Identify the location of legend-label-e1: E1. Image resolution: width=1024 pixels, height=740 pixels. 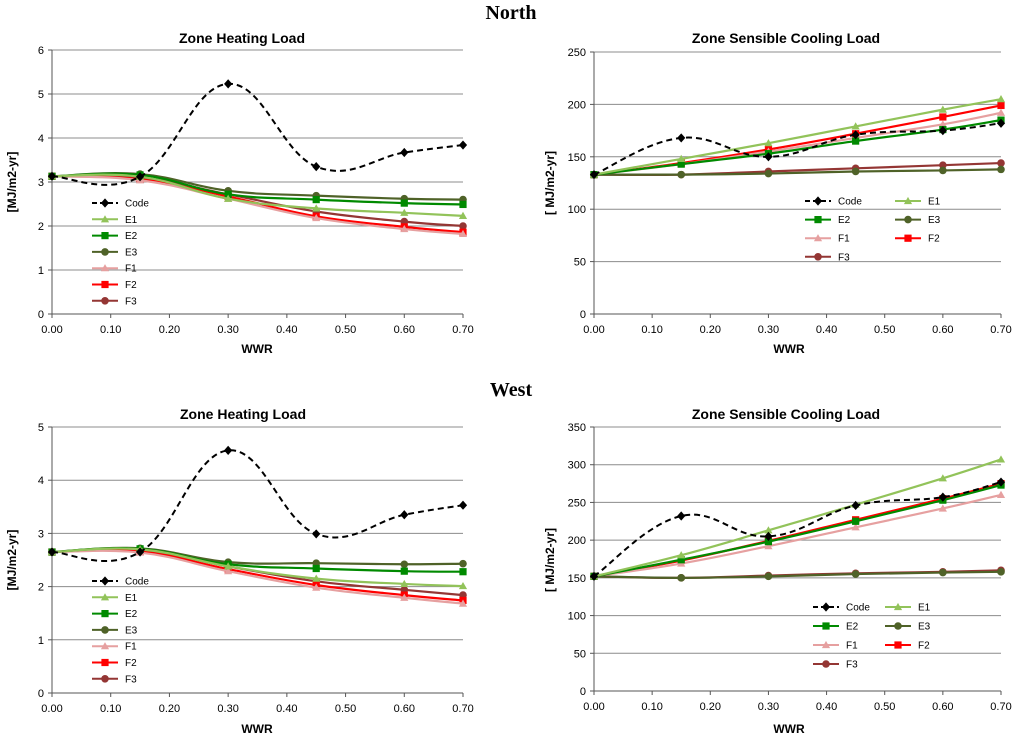
(131, 598).